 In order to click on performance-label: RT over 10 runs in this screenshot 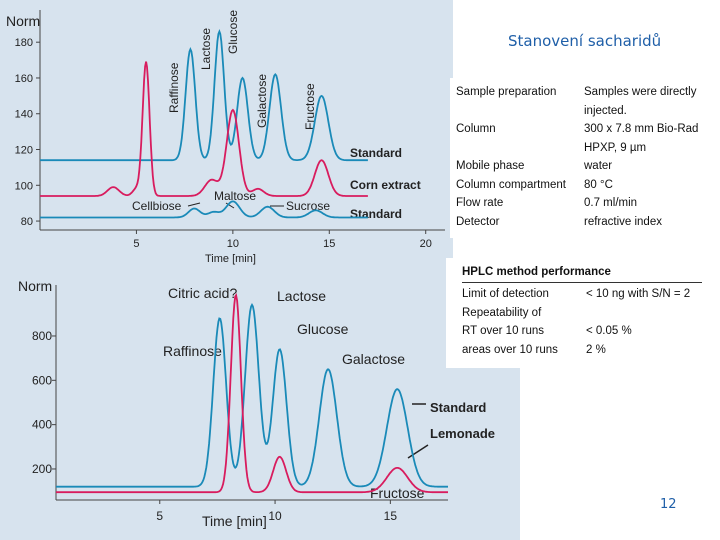, I will do `click(503, 331)`.